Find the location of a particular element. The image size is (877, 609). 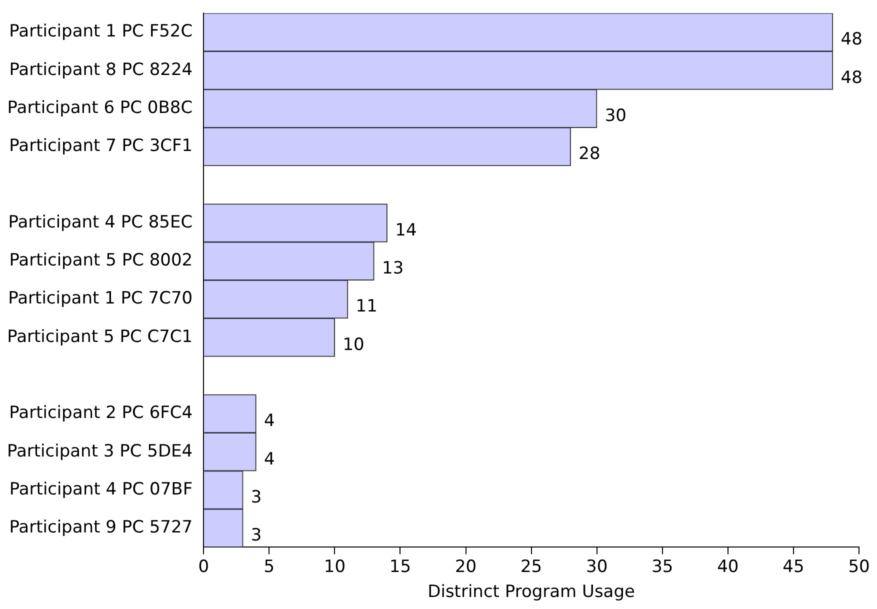

y-tick-label: Participant 1 PC F52C is located at coordinates (101, 32).